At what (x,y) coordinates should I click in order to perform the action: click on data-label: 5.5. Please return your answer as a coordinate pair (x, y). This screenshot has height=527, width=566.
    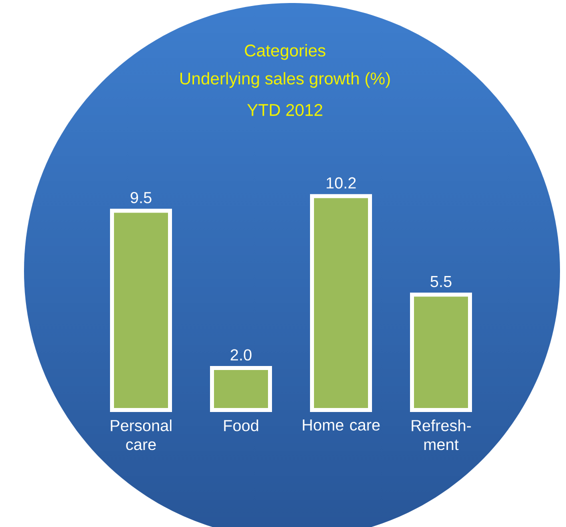
    Looking at the image, I should click on (441, 282).